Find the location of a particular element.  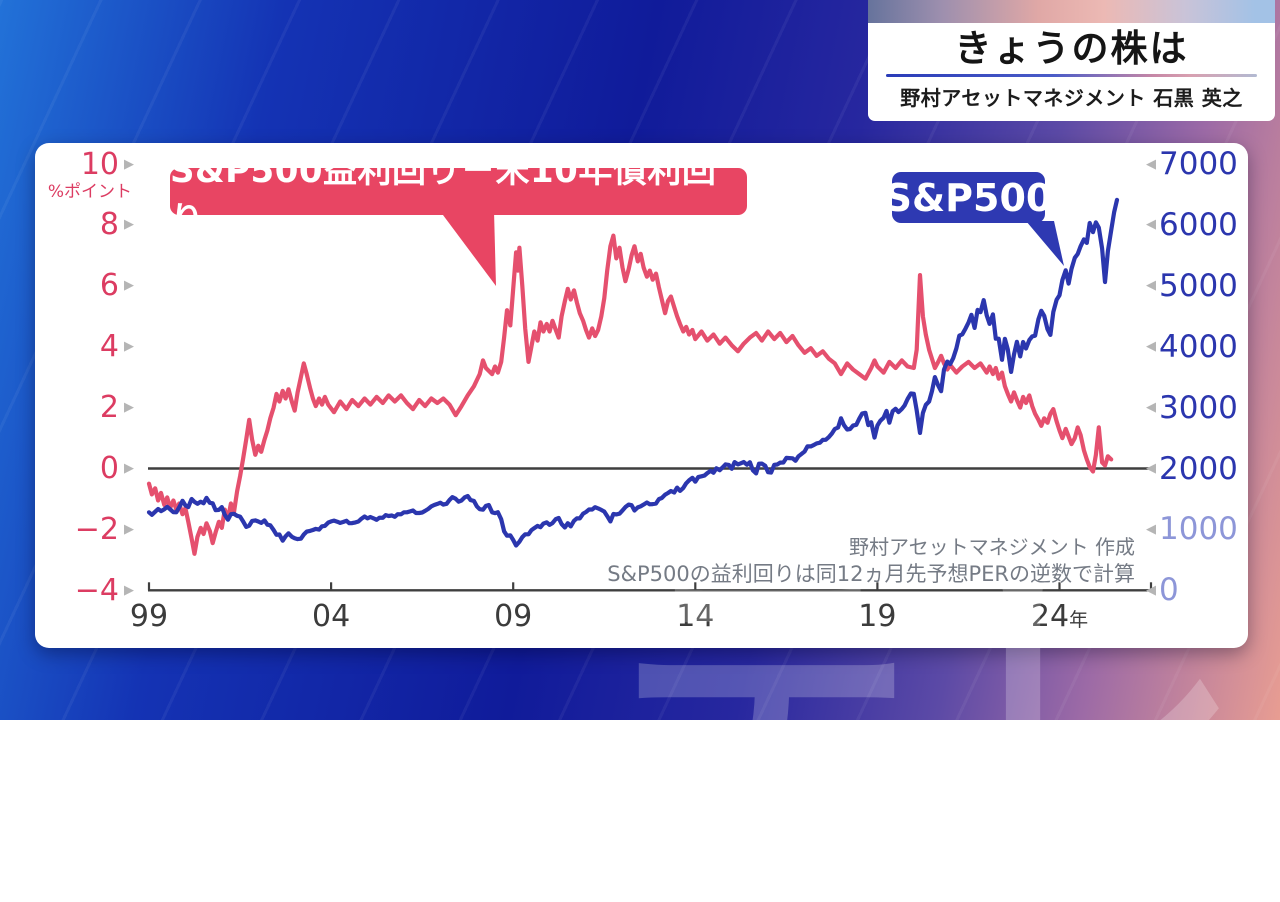

spread-series-callout: S&P500益利回り－米10年債利回り is located at coordinates (458, 195).